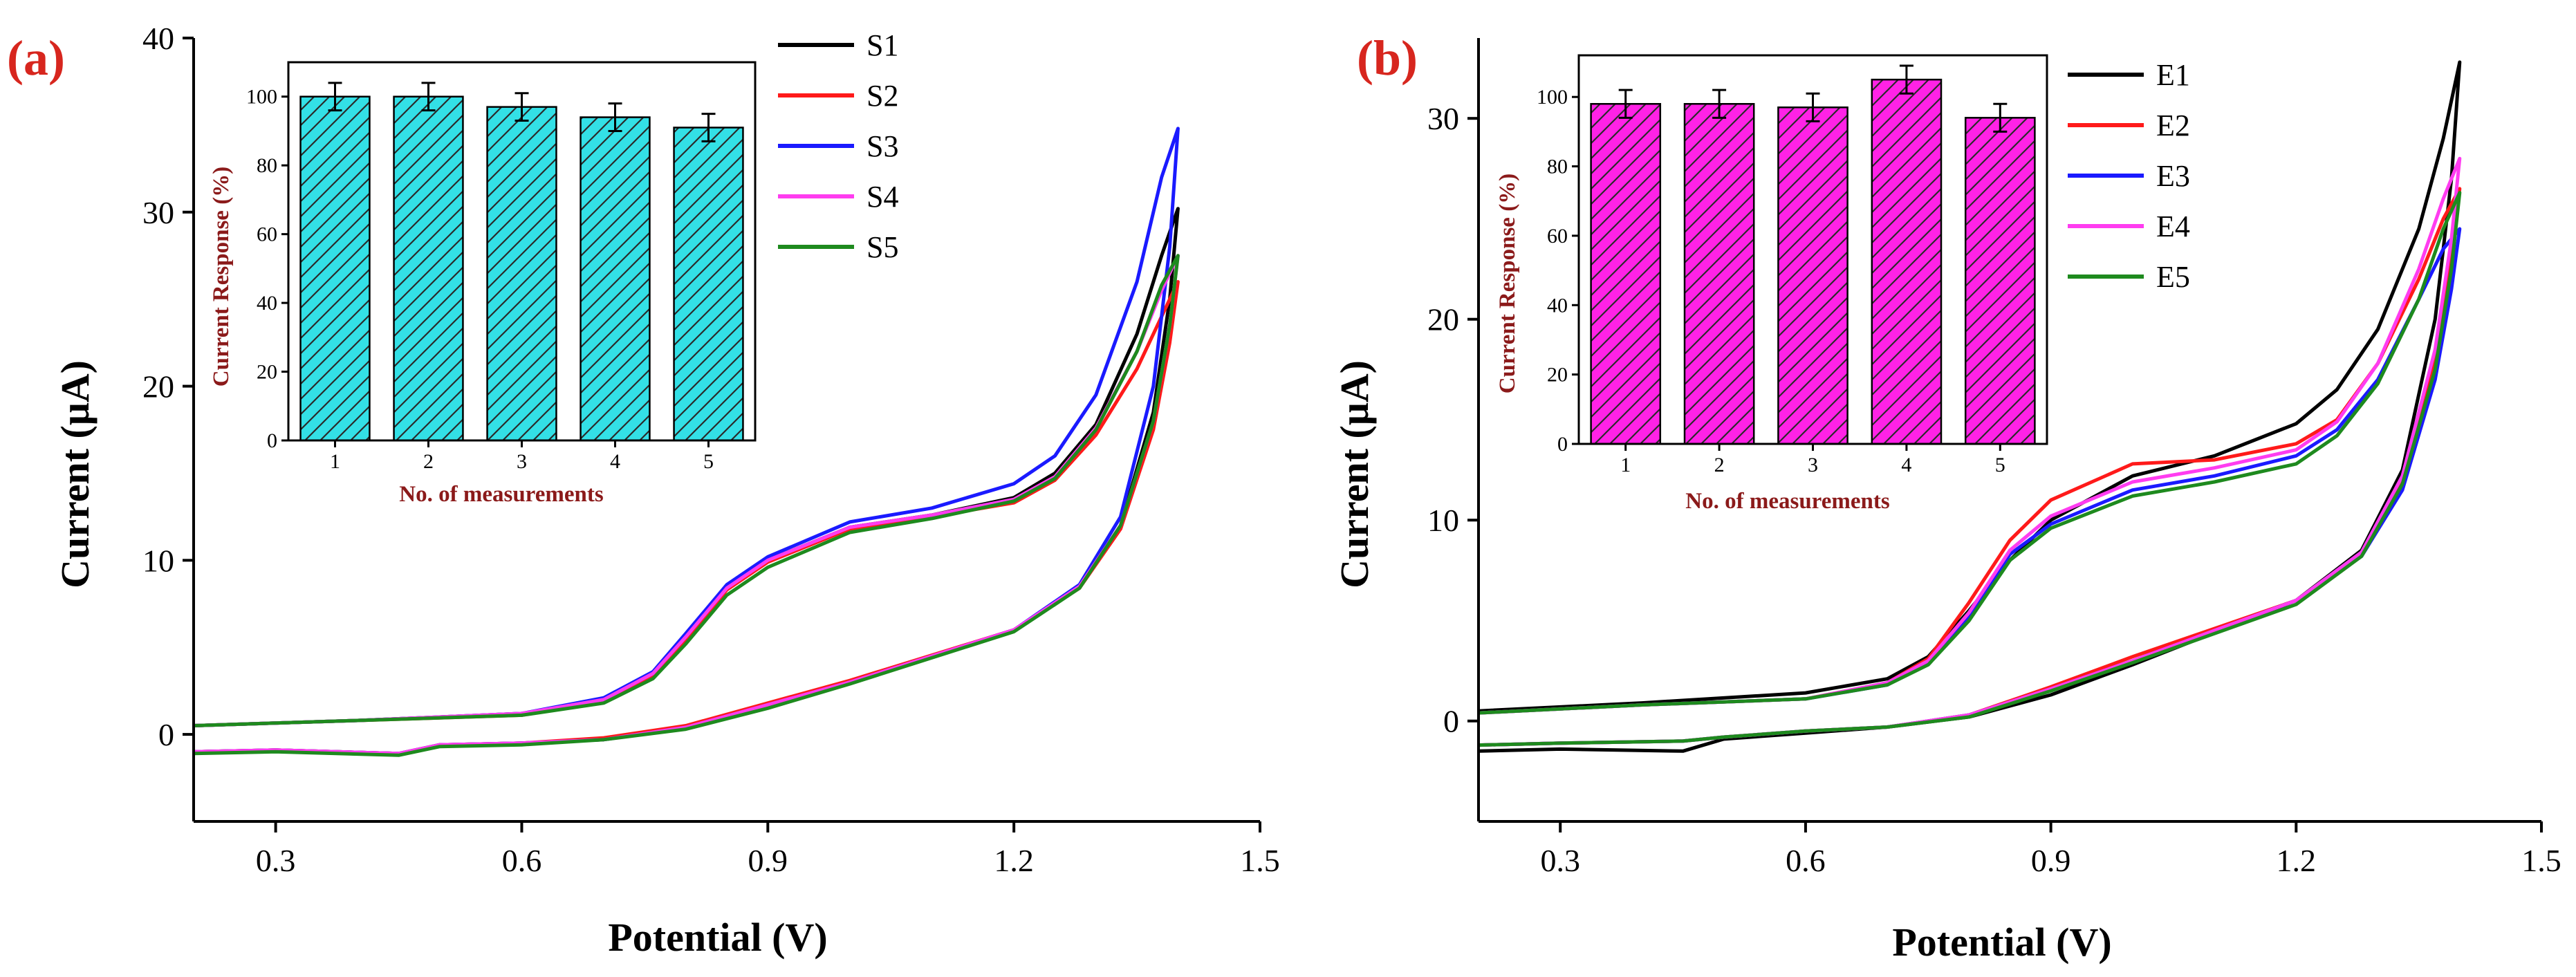 The image size is (2576, 977). What do you see at coordinates (2129, 176) in the screenshot?
I see `legend-b: E1 E2 E3 E4 E5` at bounding box center [2129, 176].